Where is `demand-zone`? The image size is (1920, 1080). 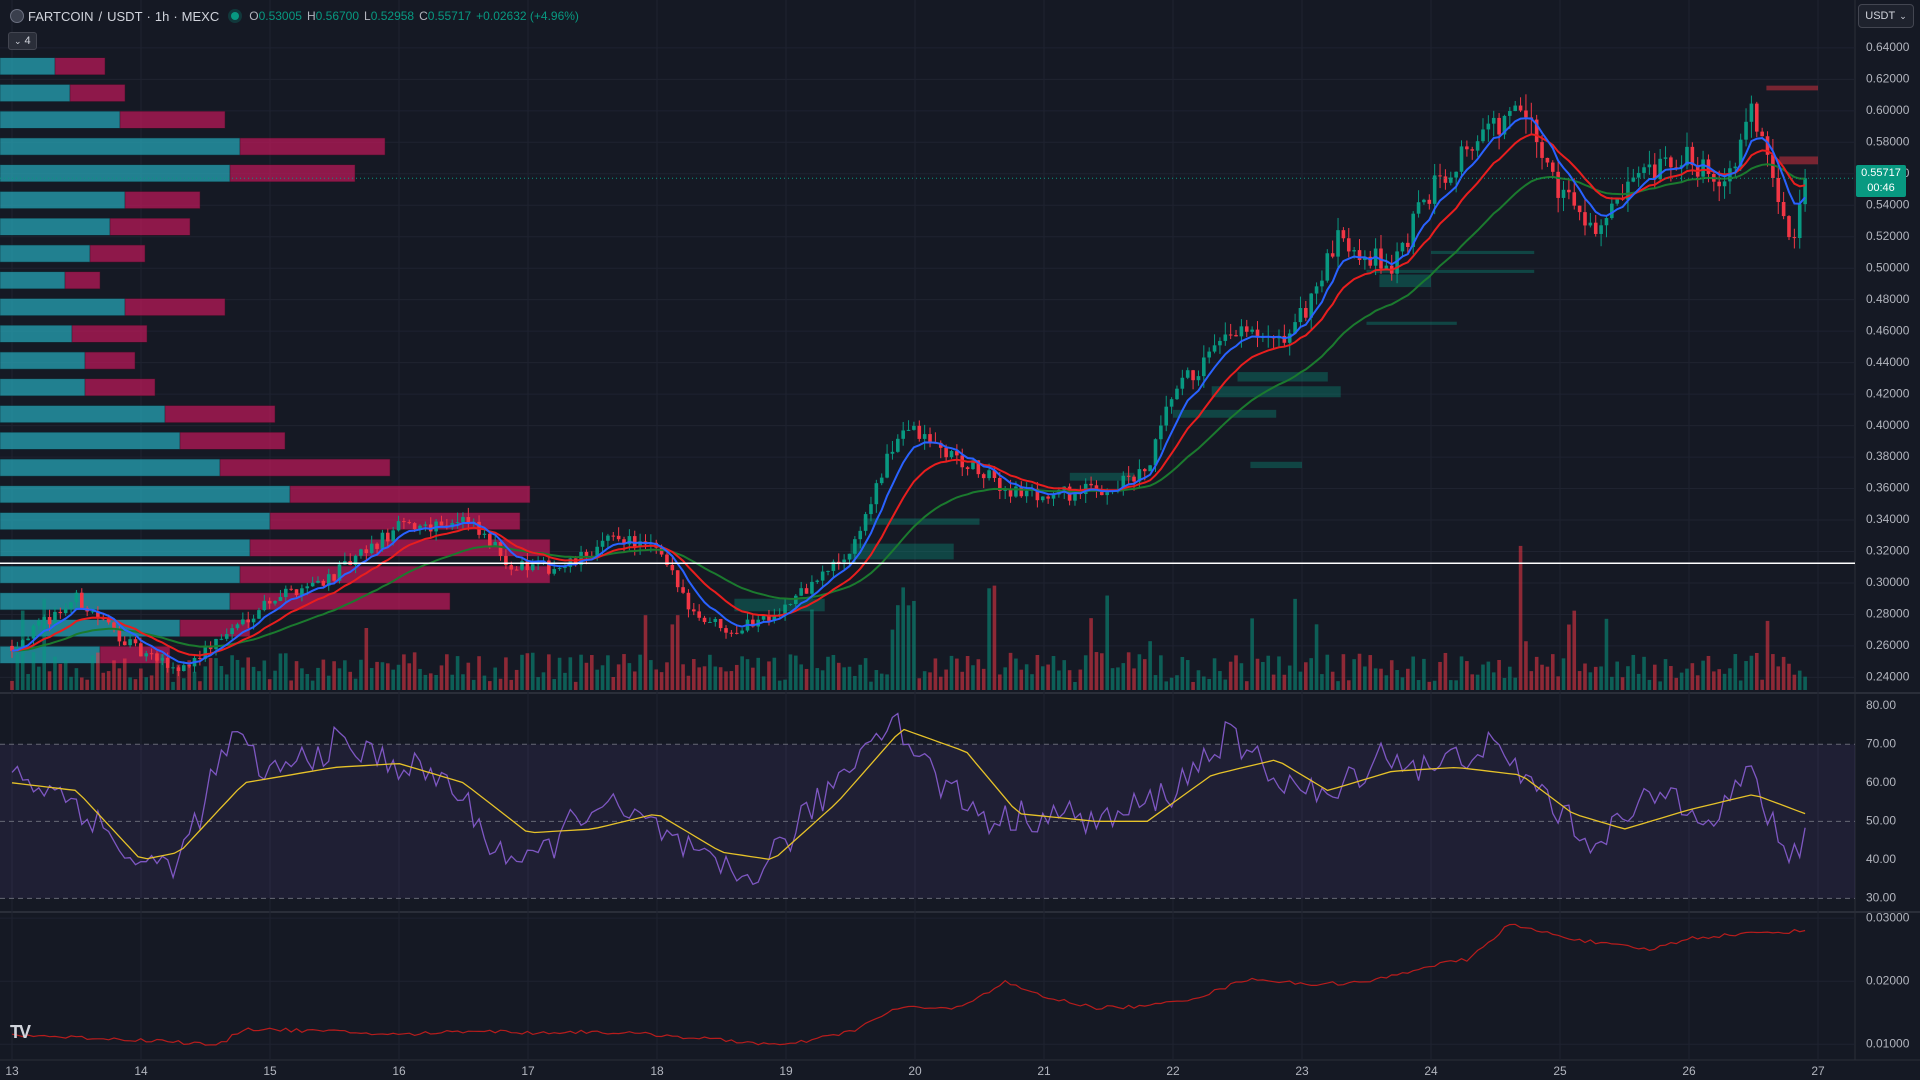
demand-zone is located at coordinates (1276, 392).